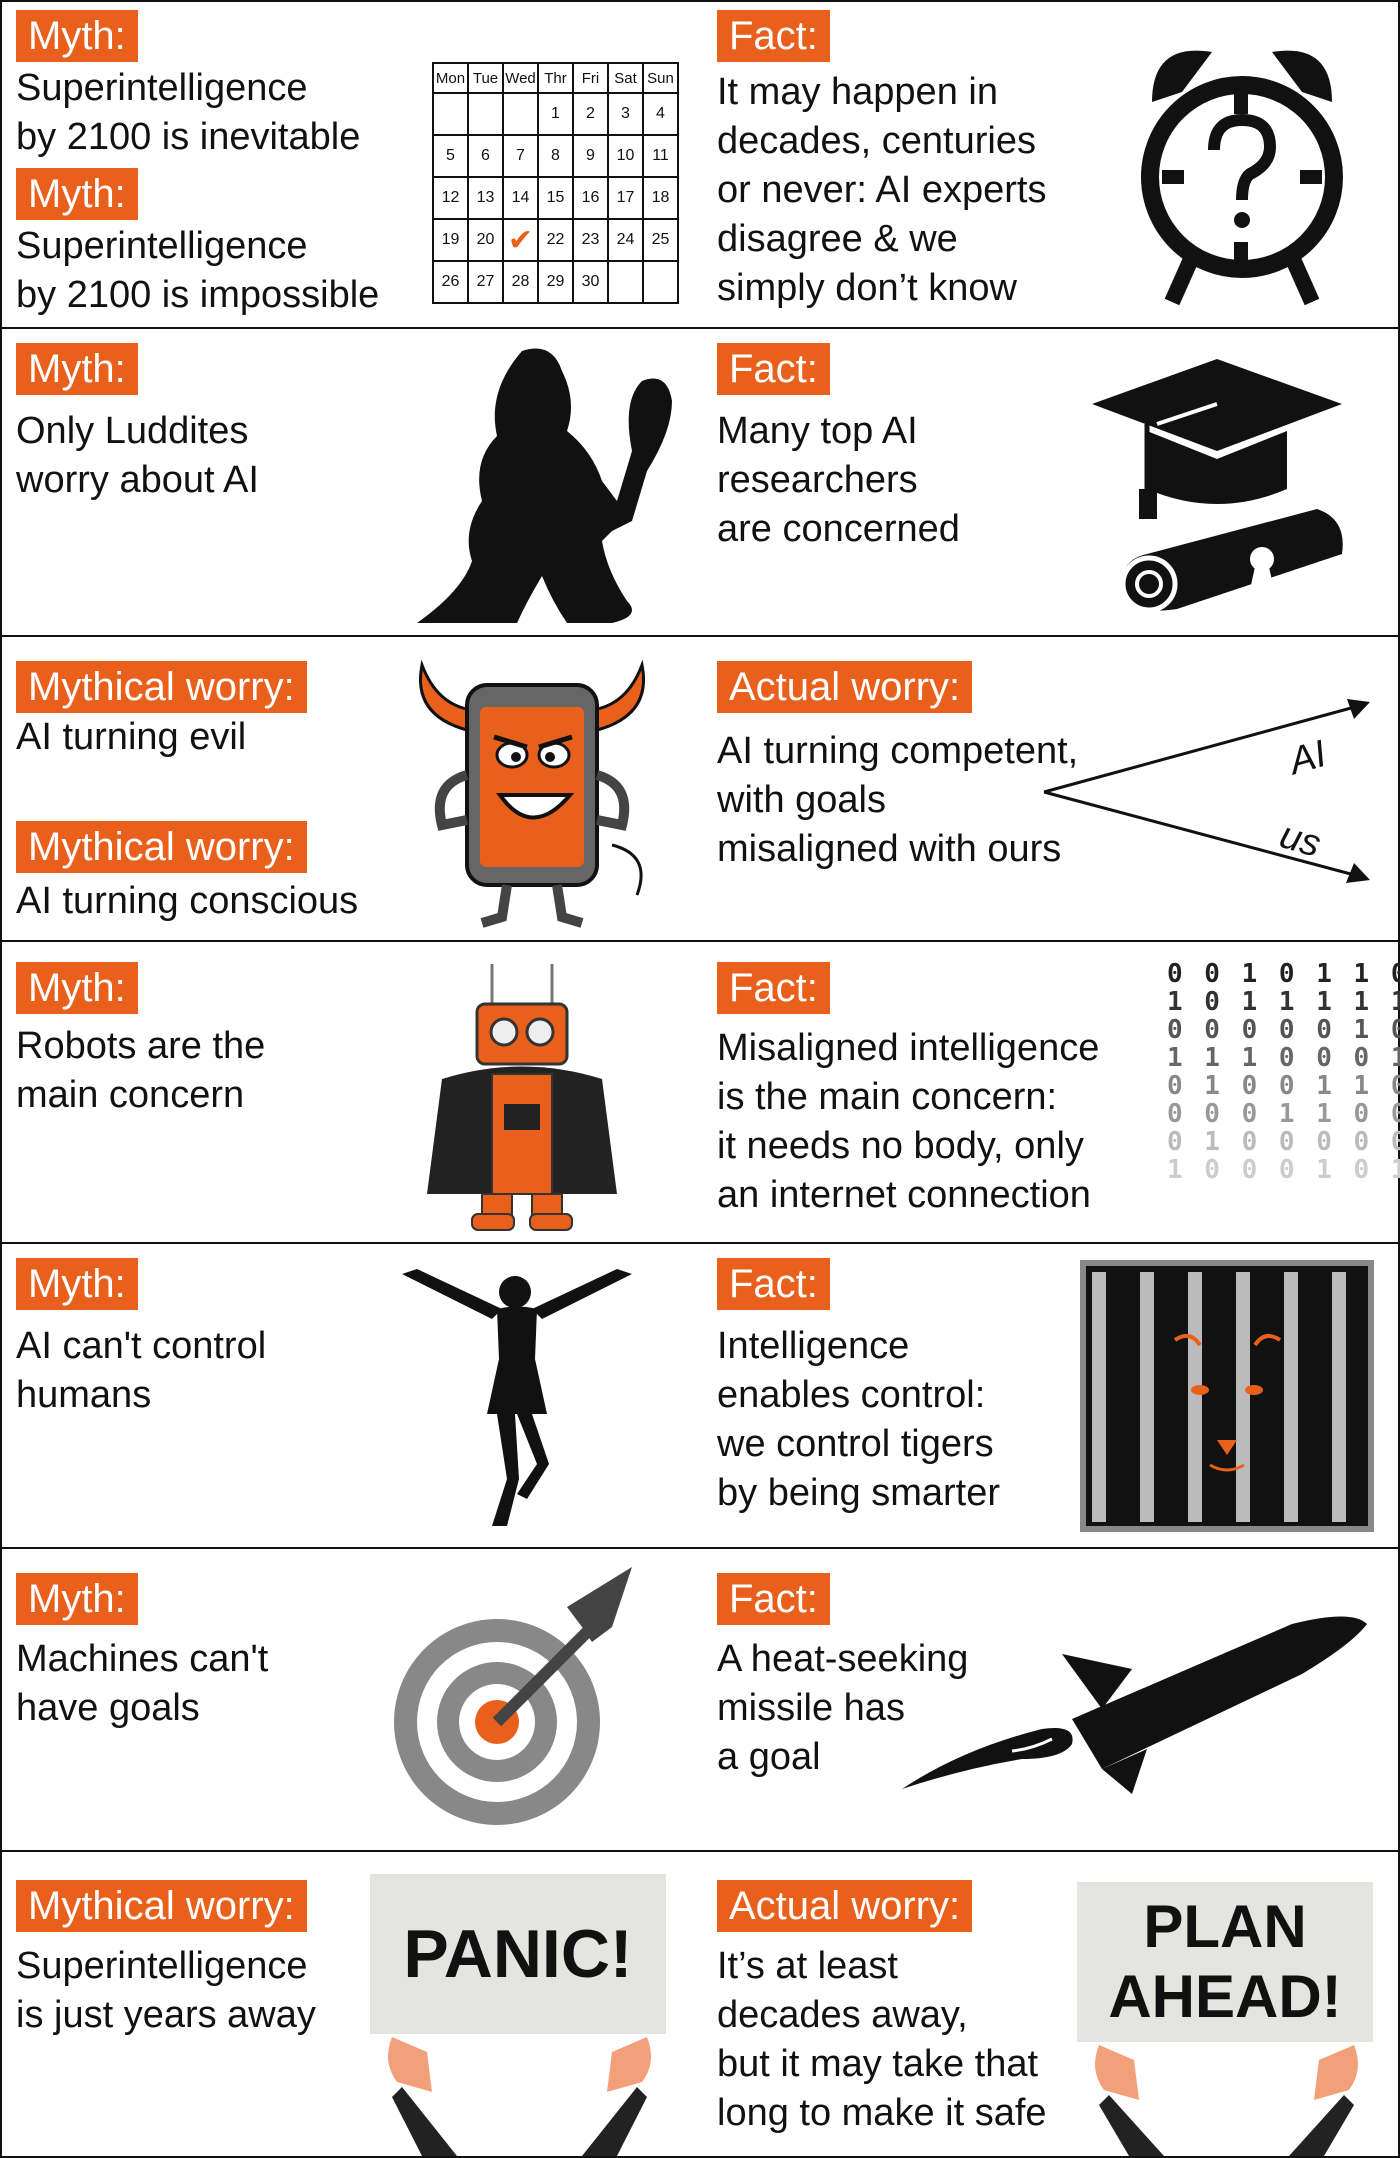 Image resolution: width=1400 pixels, height=2158 pixels. What do you see at coordinates (513, 1696) in the screenshot?
I see `dart-target-icon` at bounding box center [513, 1696].